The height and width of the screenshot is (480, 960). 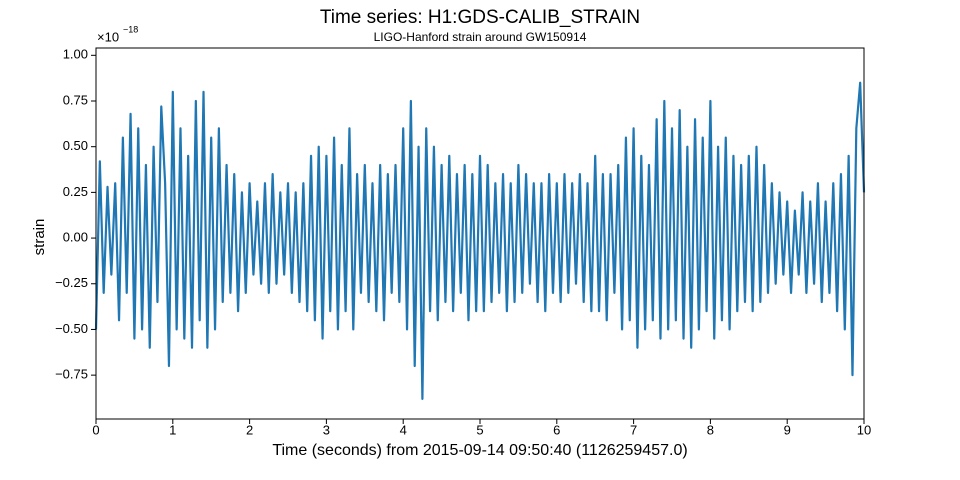 I want to click on x-tick-label: 9, so click(x=787, y=429).